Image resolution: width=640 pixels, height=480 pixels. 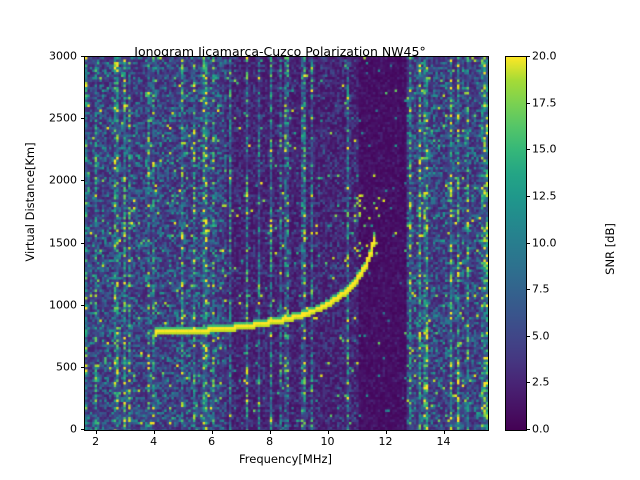 What do you see at coordinates (270, 441) in the screenshot?
I see `x-tick-label: 8` at bounding box center [270, 441].